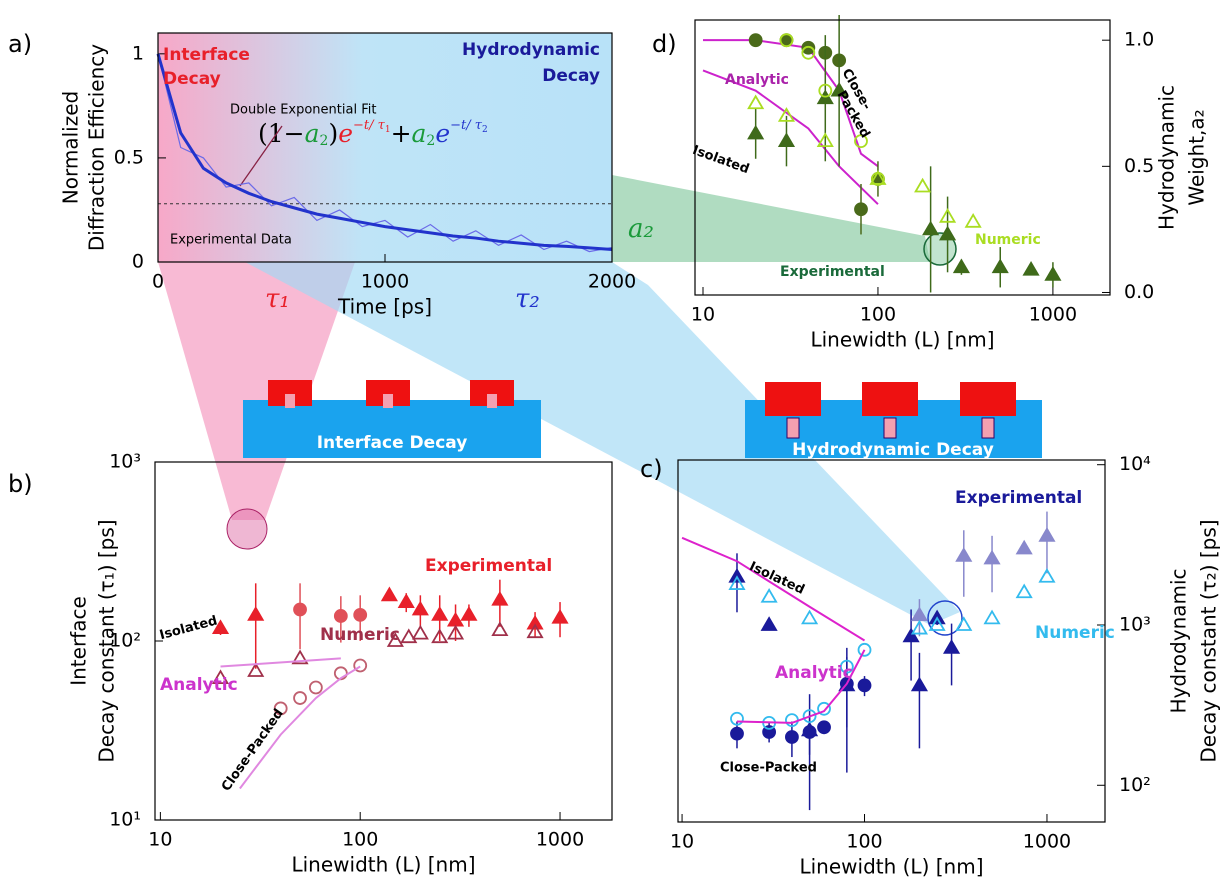 The height and width of the screenshot is (888, 1229). I want to click on banner-label: Hydrodynamic Decay, so click(893, 450).